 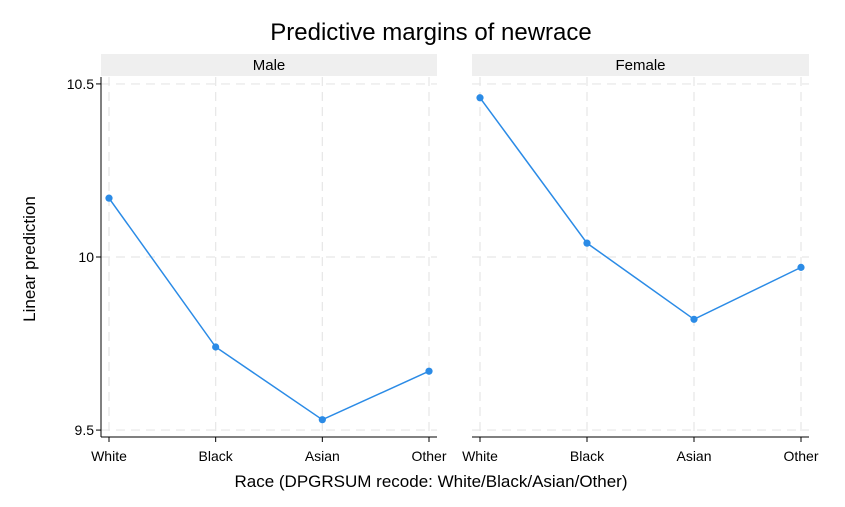 What do you see at coordinates (85, 430) in the screenshot?
I see `y-tick-label: 9.5` at bounding box center [85, 430].